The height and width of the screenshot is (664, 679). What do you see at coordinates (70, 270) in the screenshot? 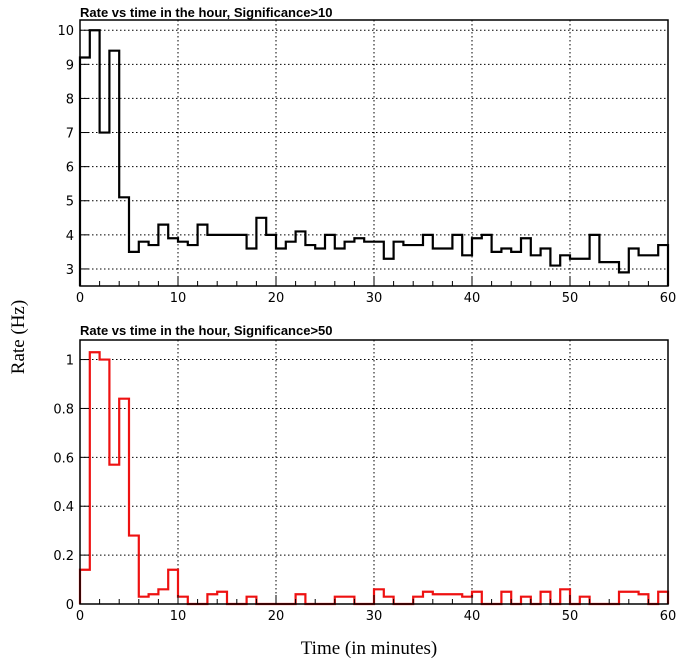
I see `y-tick-label: 3` at bounding box center [70, 270].